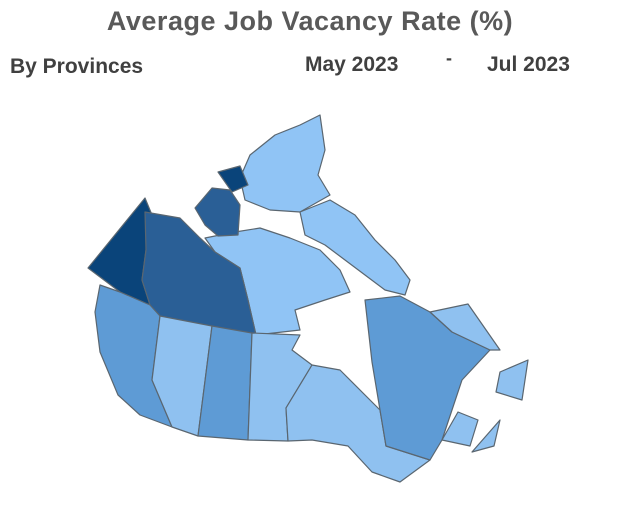  What do you see at coordinates (310, 21) in the screenshot?
I see `title: Average Job Vacancy Rate (%)` at bounding box center [310, 21].